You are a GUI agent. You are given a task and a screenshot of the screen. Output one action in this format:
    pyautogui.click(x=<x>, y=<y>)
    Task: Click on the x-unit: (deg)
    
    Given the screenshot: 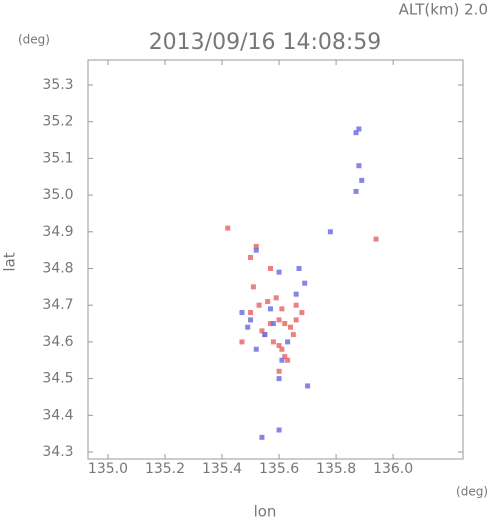 What is the action you would take?
    pyautogui.click(x=472, y=492)
    